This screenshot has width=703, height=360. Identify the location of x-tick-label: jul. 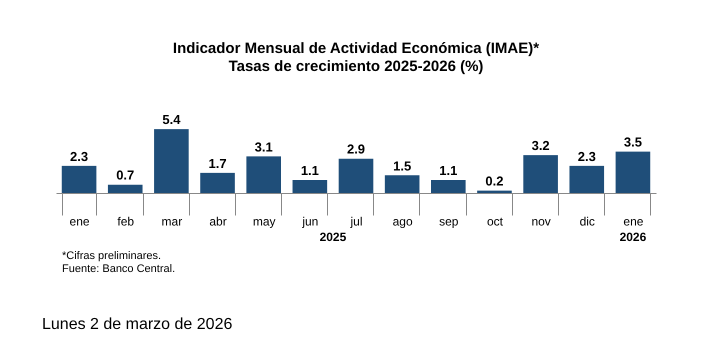
(356, 221).